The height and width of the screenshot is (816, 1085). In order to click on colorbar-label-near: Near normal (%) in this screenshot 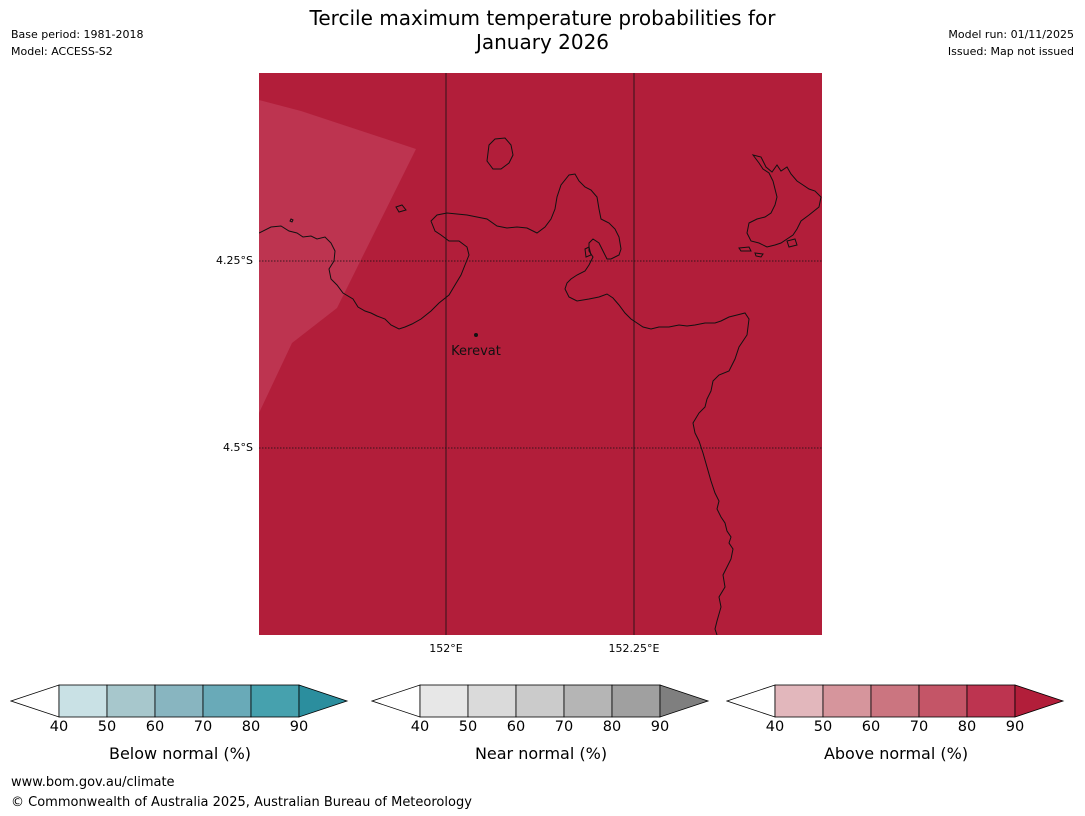, I will do `click(541, 753)`.